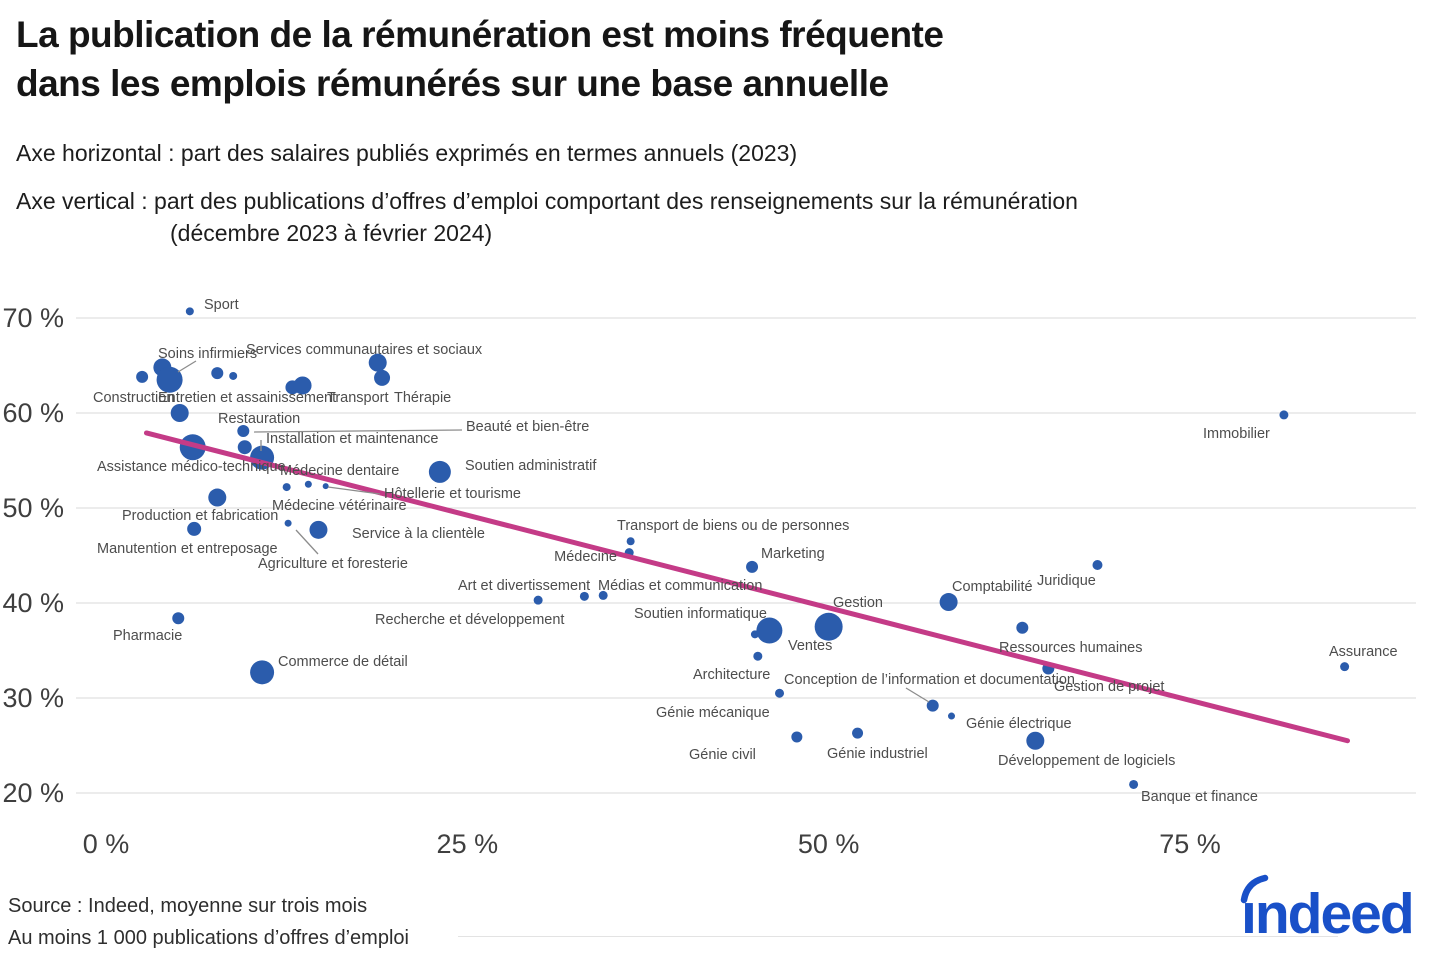 This screenshot has height=978, width=1446. I want to click on label-beaute-et-bien-etre: Beauté et bien-être, so click(527, 427).